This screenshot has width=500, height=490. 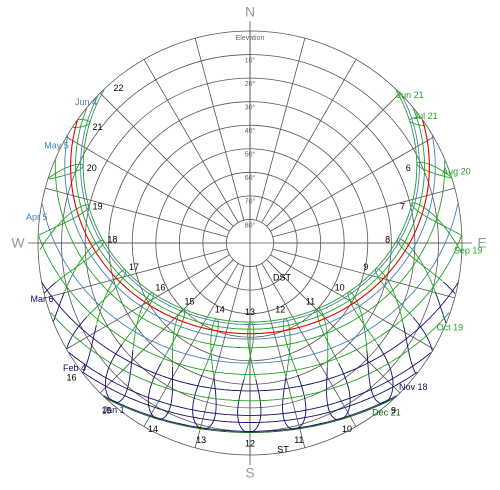 I want to click on elevation-label: 70°, so click(x=250, y=202).